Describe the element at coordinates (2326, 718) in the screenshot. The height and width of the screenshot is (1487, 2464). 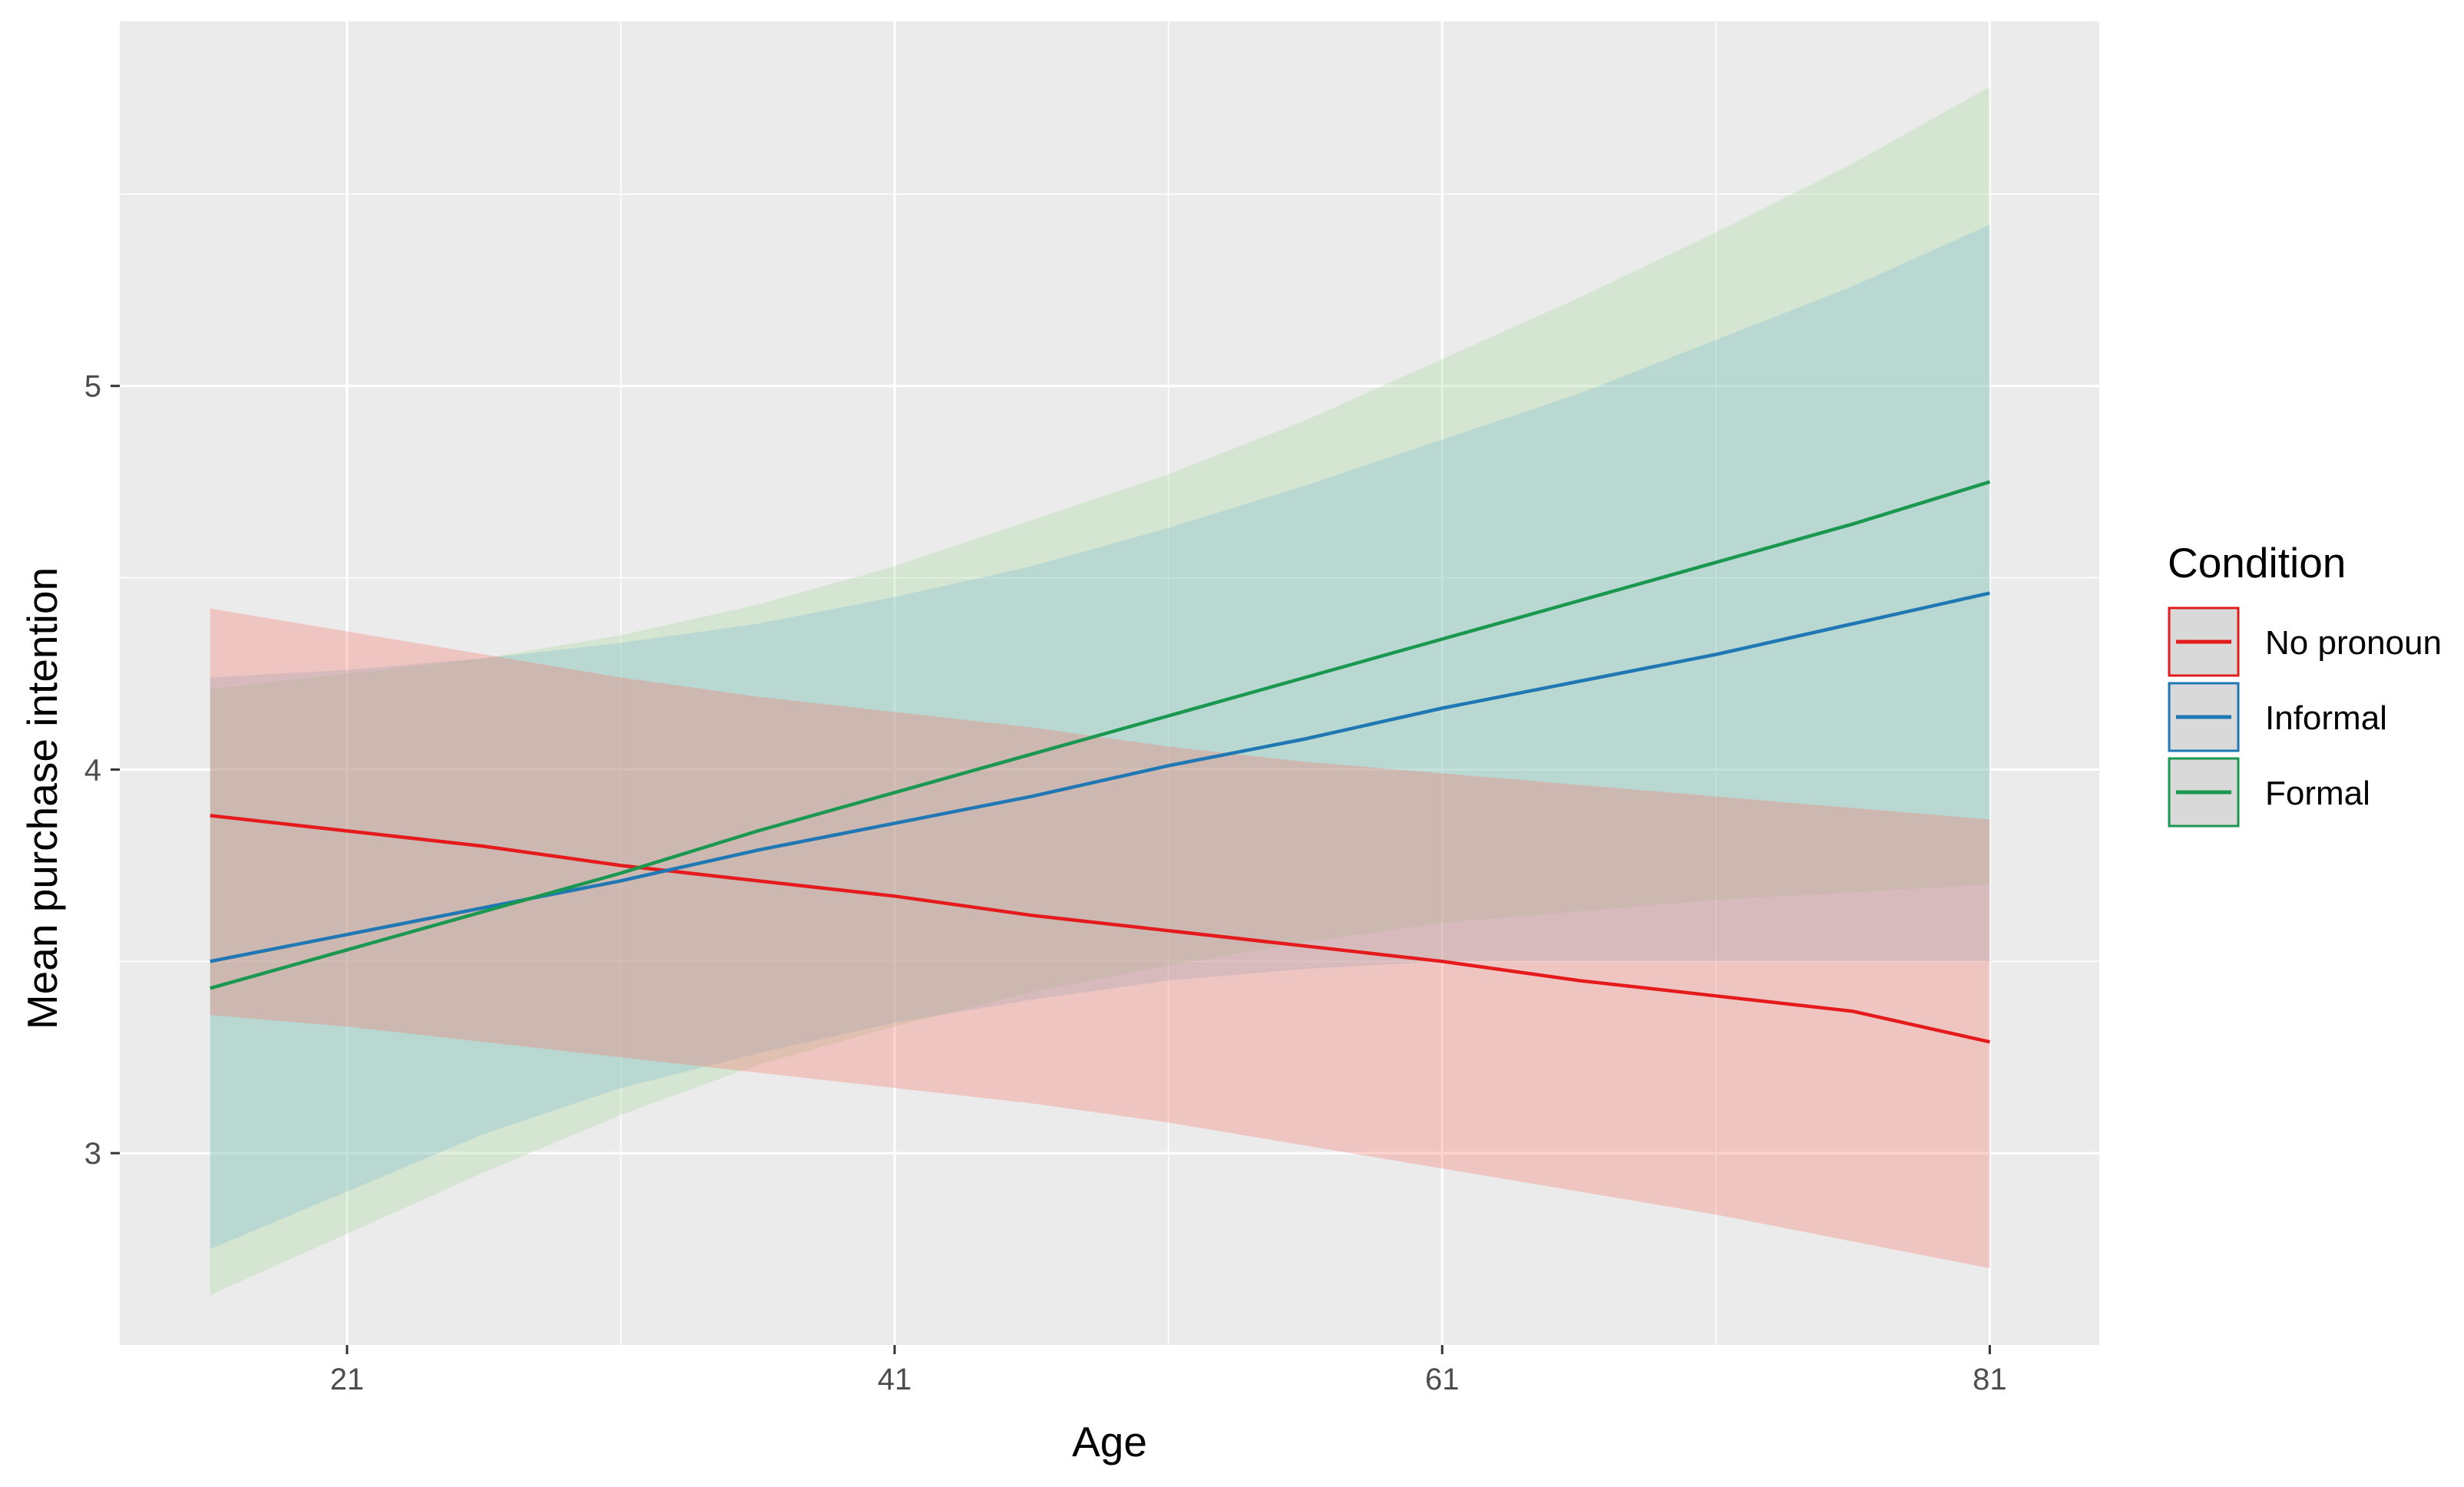
I see `legend-label-informal: Informal` at that location.